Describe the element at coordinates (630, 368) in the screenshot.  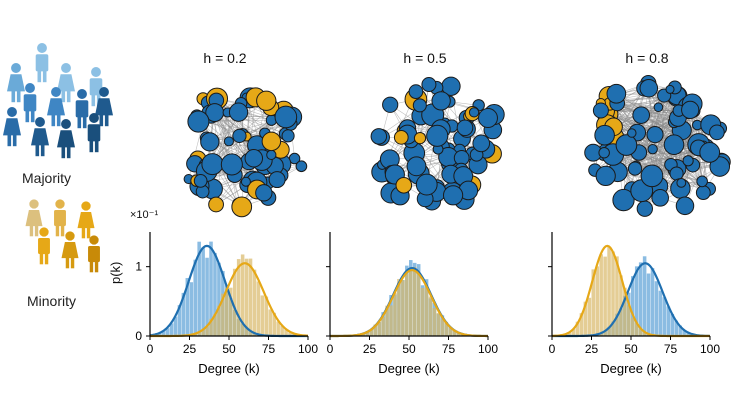
I see `x-axis-label: Degree (k)` at that location.